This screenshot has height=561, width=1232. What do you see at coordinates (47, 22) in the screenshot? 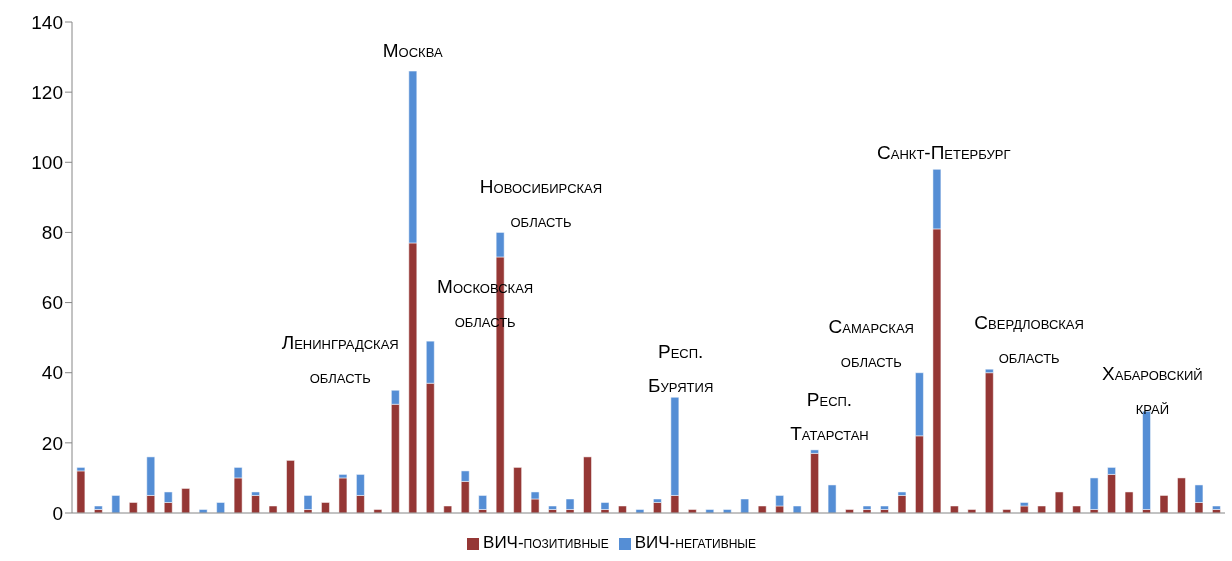
I see `y-tick-label: 140` at bounding box center [47, 22].